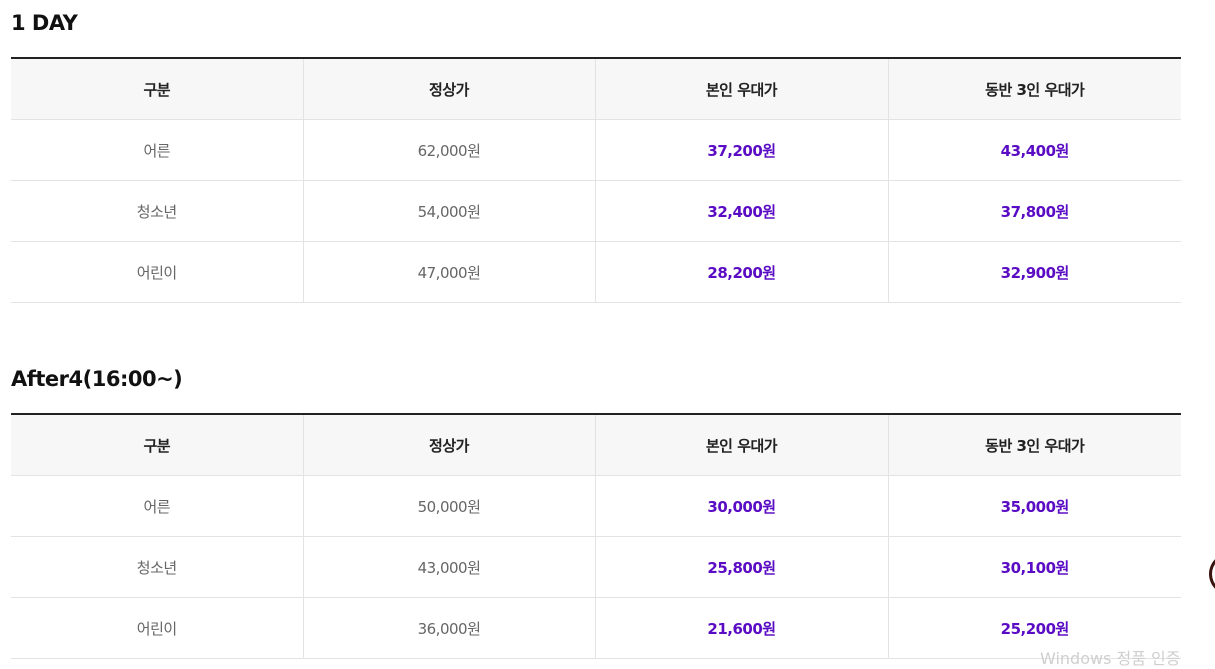 This screenshot has width=1215, height=669. I want to click on regular-price: 47,000원, so click(449, 272).